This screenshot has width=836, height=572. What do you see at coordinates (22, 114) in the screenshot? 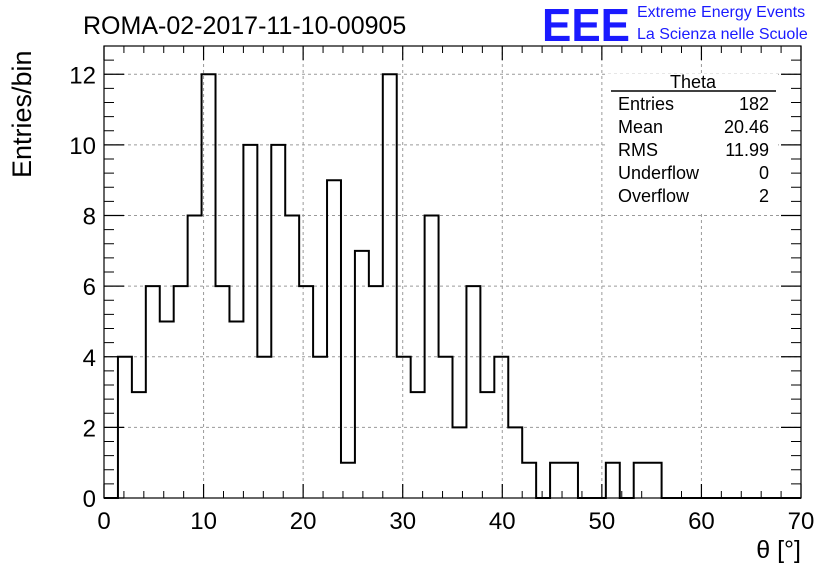
I see `y-axis-title: Entries/bin` at bounding box center [22, 114].